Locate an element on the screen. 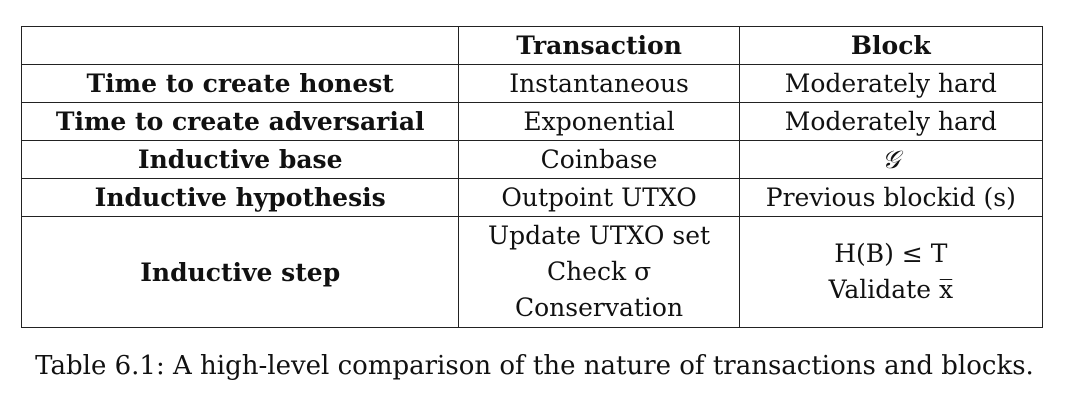 The image size is (1069, 400). block-line: H(B) ≤ T is located at coordinates (891, 253).